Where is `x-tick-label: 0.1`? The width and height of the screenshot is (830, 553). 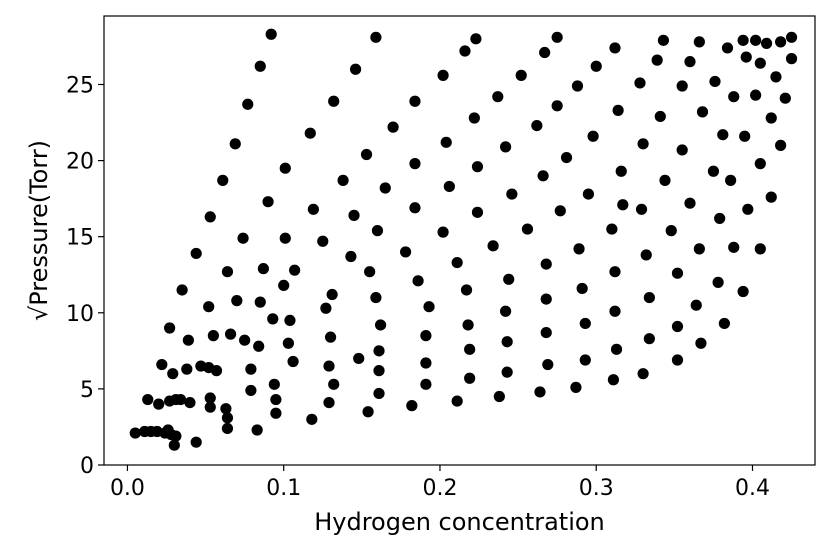
x-tick-label: 0.1 is located at coordinates (283, 488).